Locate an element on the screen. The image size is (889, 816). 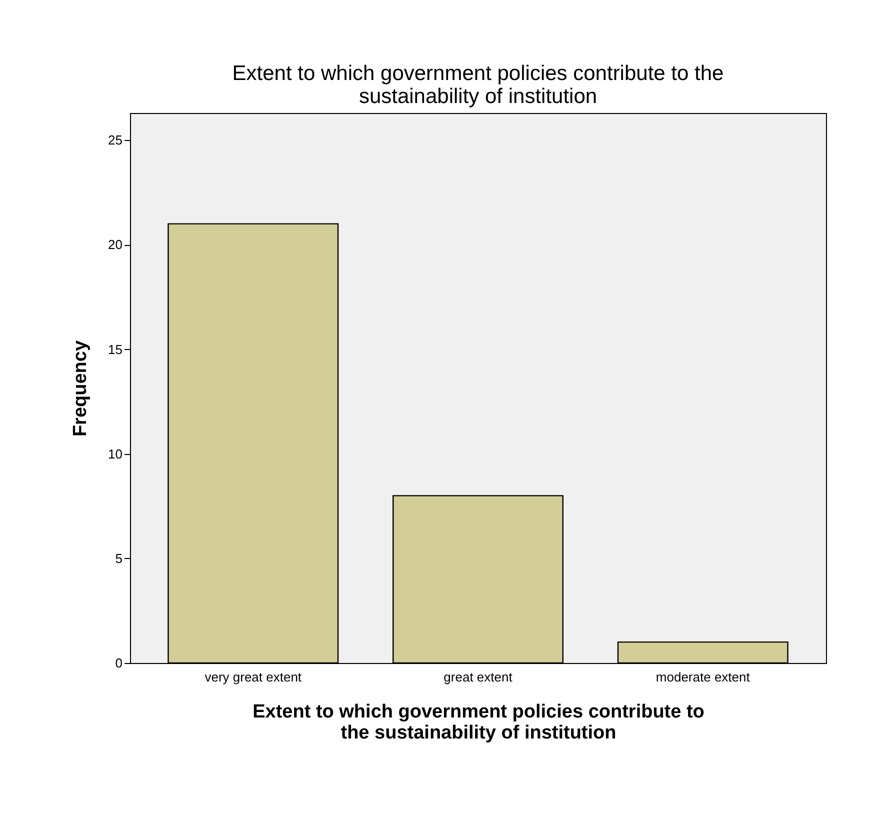
y-tick-label: 0 is located at coordinates (118, 663).